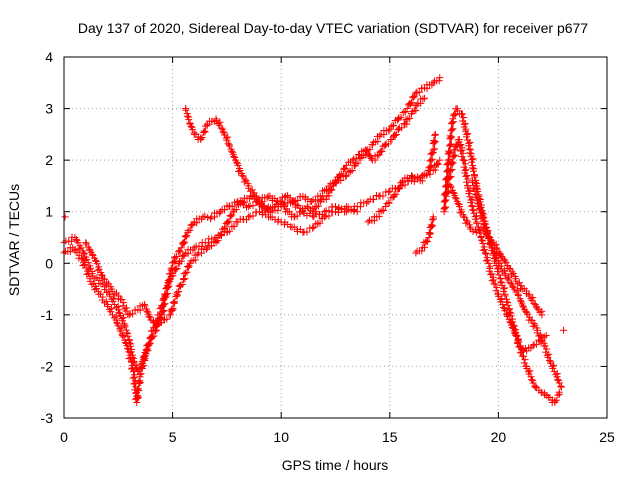 This screenshot has height=480, width=640. Describe the element at coordinates (335, 465) in the screenshot. I see `x-axis-label: GPS time / hours` at that location.